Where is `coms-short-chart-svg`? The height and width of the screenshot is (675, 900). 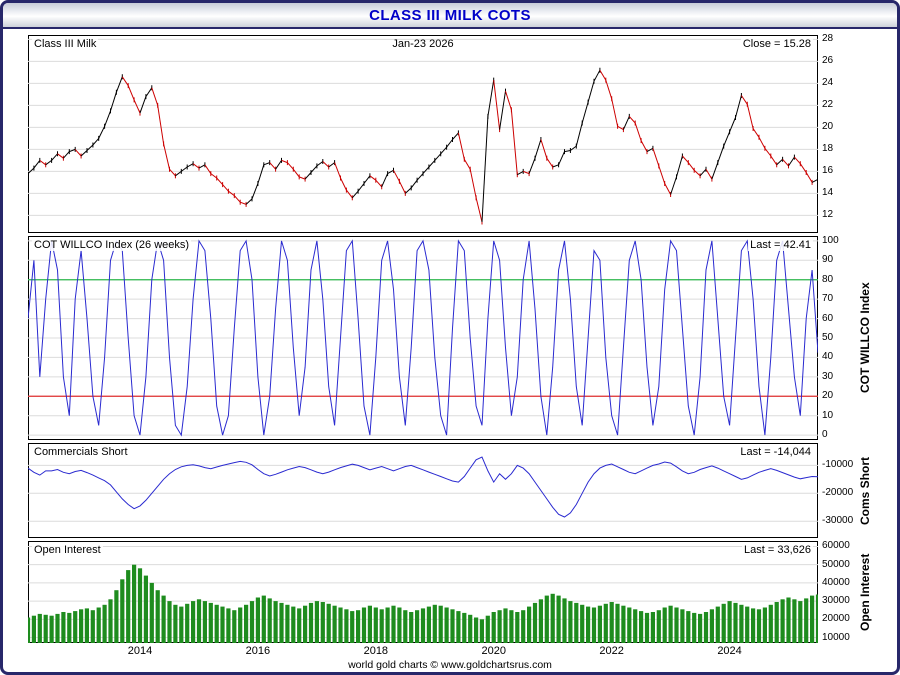 coms-short-chart-svg is located at coordinates (423, 489).